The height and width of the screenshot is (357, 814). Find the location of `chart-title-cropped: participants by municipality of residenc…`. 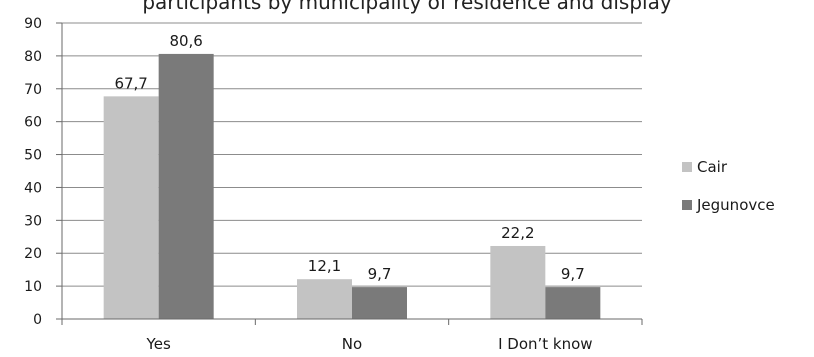

chart-title-cropped: participants by municipality of residenc… is located at coordinates (407, 7).